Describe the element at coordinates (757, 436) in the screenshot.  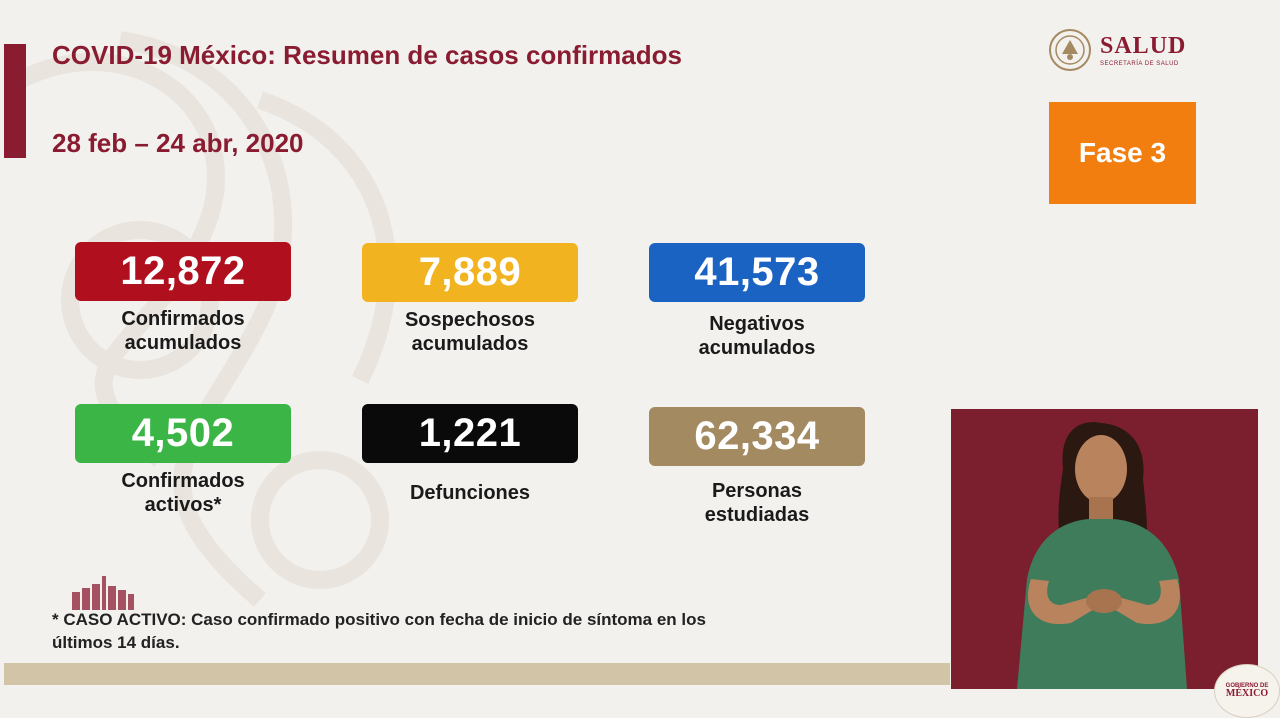
I see `stat-value: 62,334` at that location.